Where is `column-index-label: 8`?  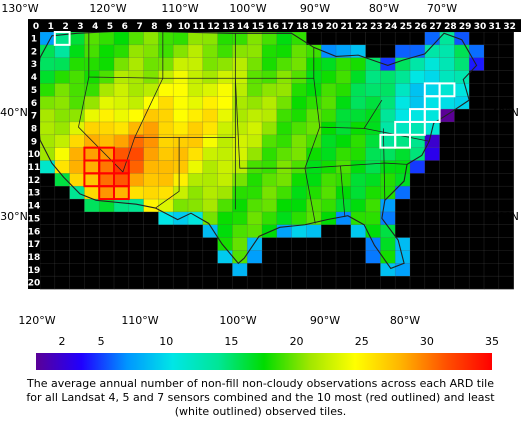 column-index-label: 8 is located at coordinates (154, 27).